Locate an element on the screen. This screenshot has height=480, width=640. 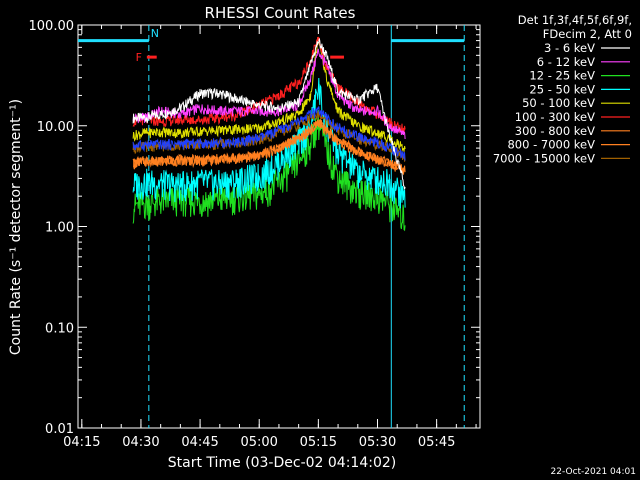
marker-n: N is located at coordinates (155, 33).